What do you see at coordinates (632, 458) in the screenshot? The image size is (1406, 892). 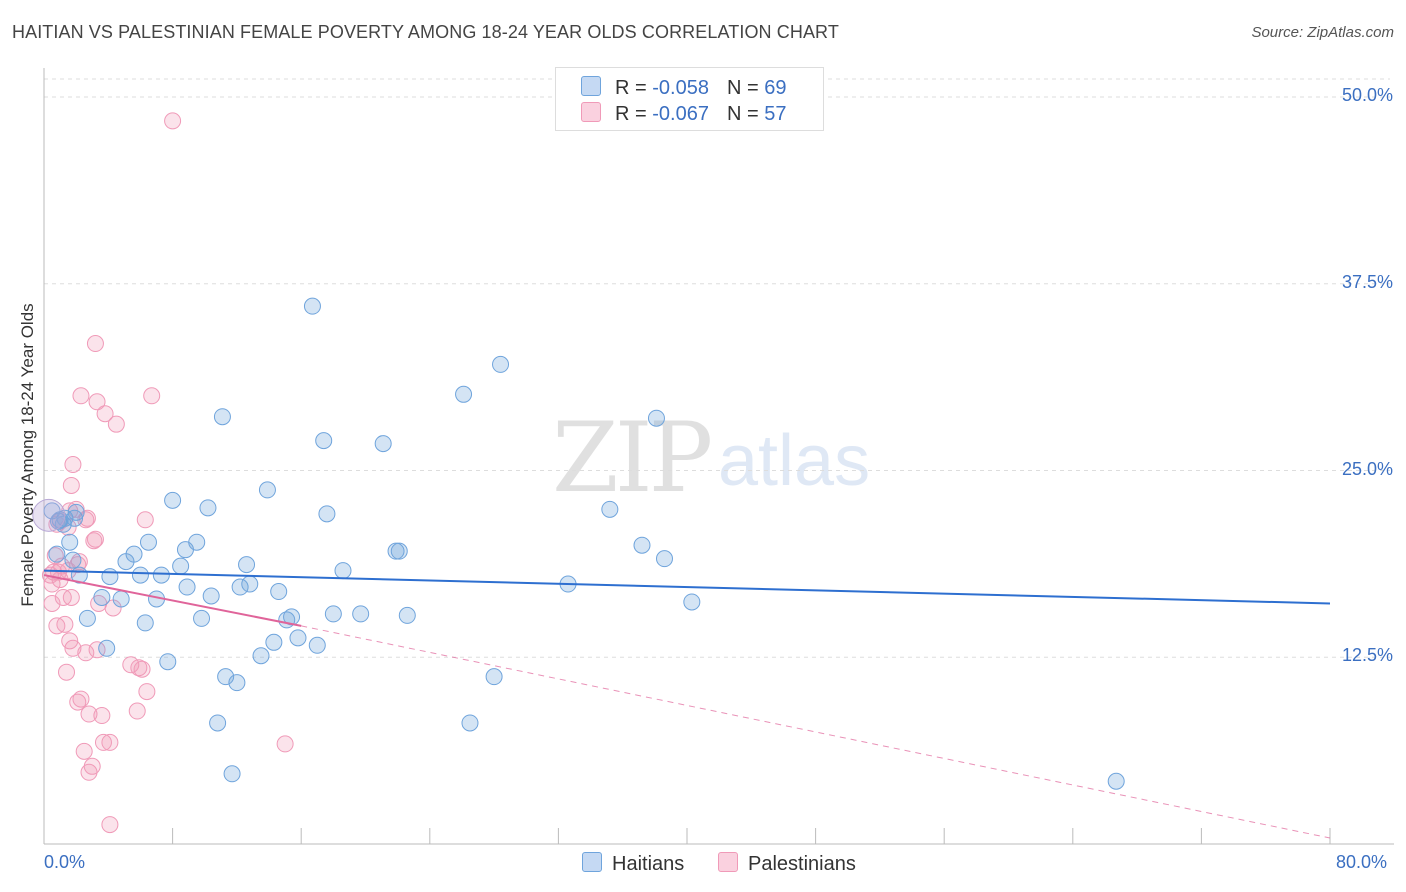 I see `watermark-zip: ZIP` at bounding box center [632, 458].